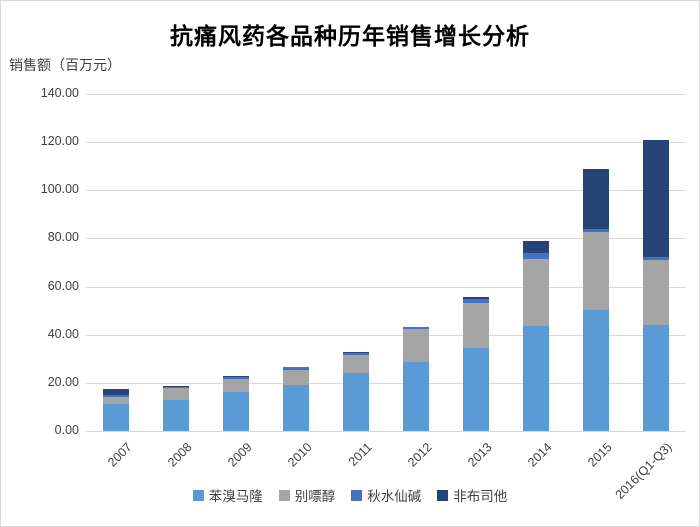 The image size is (700, 527). I want to click on legend-label: 别嘌醇, so click(315, 496).